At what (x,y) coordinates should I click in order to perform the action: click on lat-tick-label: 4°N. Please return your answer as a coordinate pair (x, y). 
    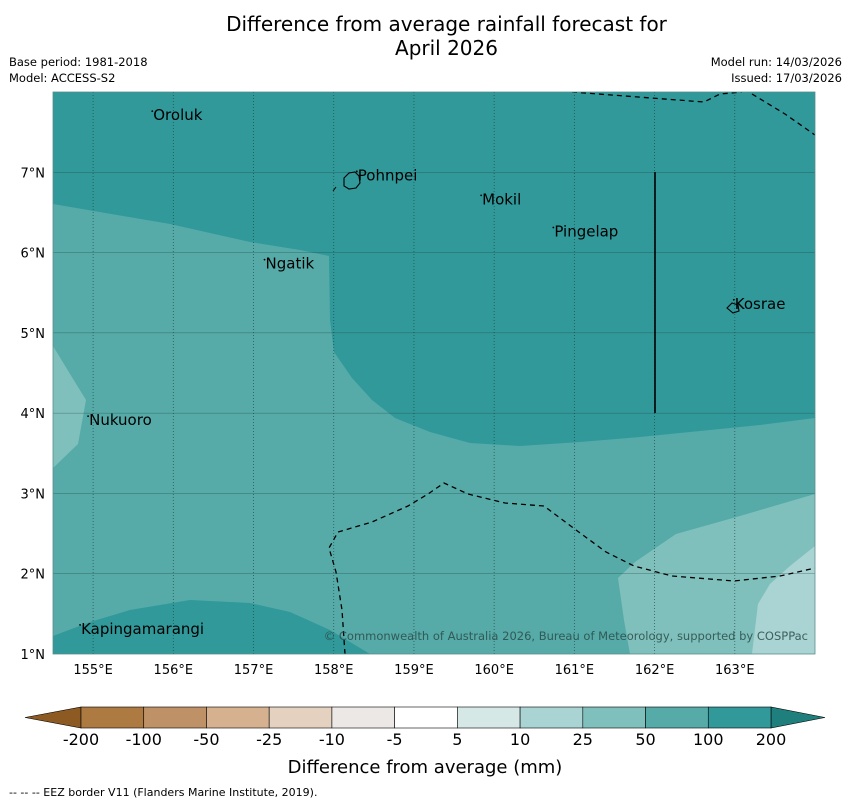
    Looking at the image, I should click on (33, 414).